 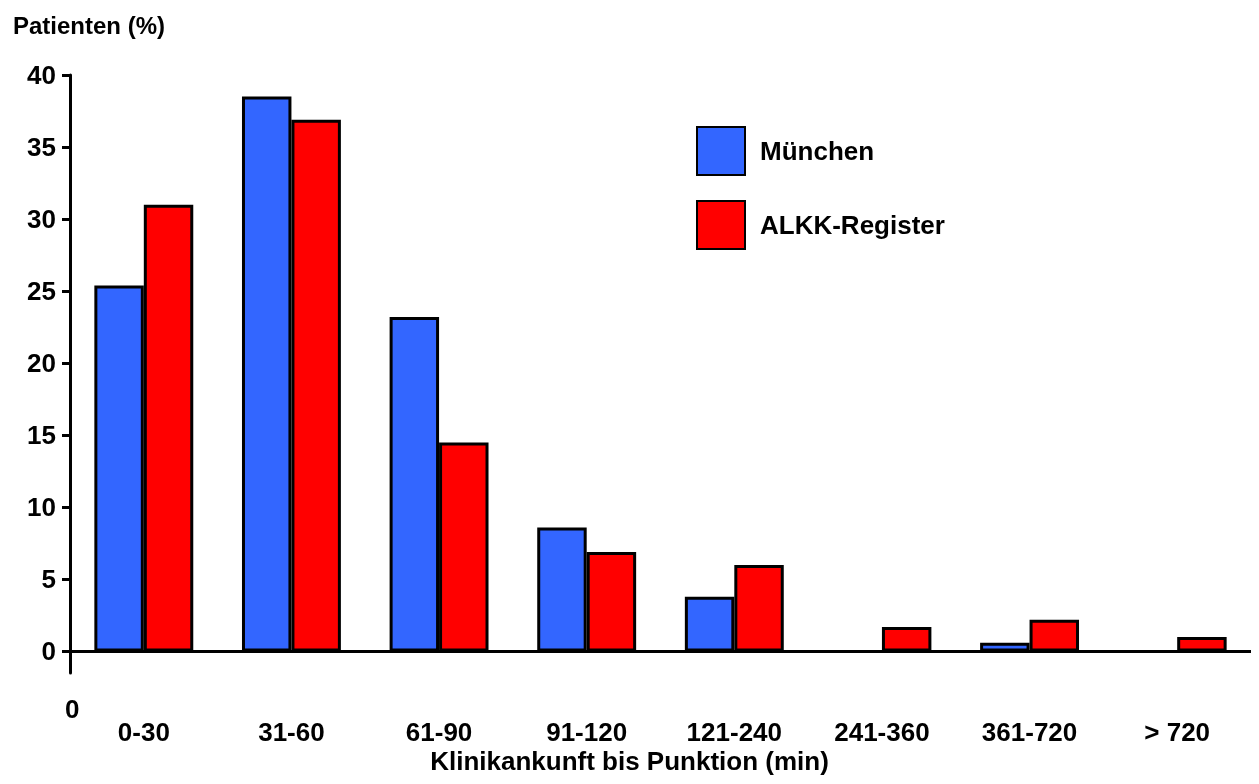 I want to click on x-tick-label: 61-90, so click(x=439, y=732).